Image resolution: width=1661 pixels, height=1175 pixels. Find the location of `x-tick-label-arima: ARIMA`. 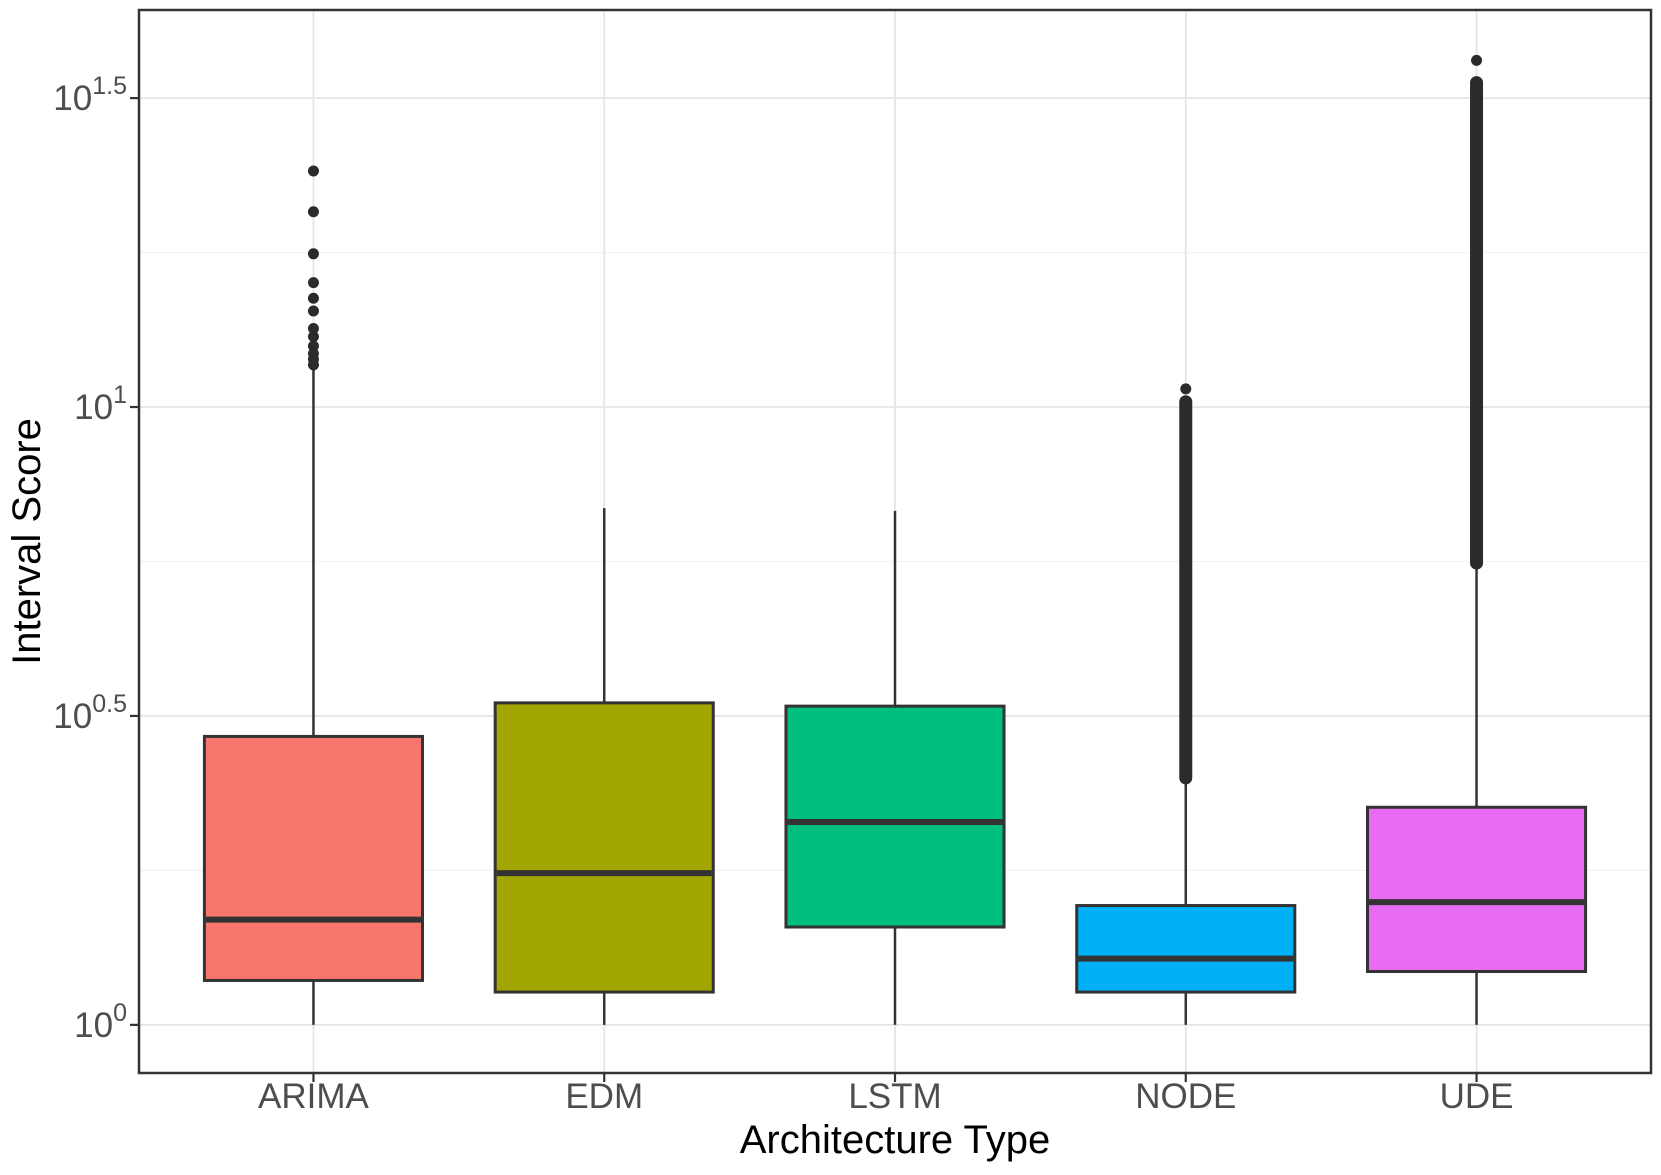

x-tick-label-arima: ARIMA is located at coordinates (314, 1096).